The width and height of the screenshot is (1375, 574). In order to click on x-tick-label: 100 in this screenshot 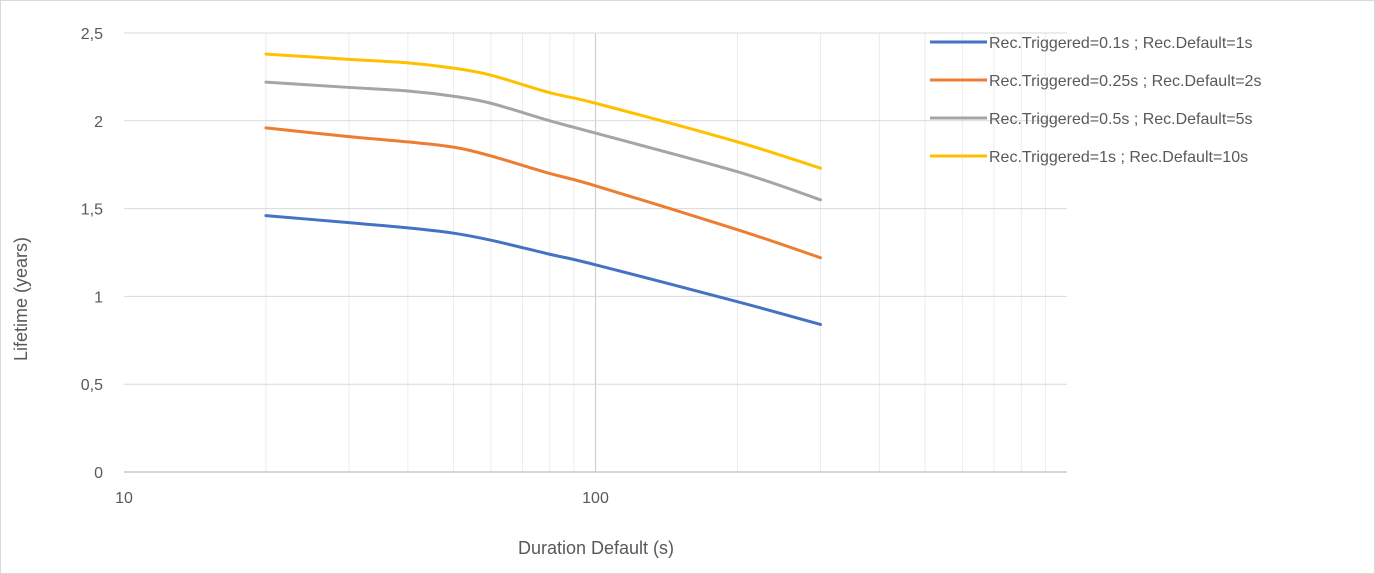, I will do `click(595, 498)`.